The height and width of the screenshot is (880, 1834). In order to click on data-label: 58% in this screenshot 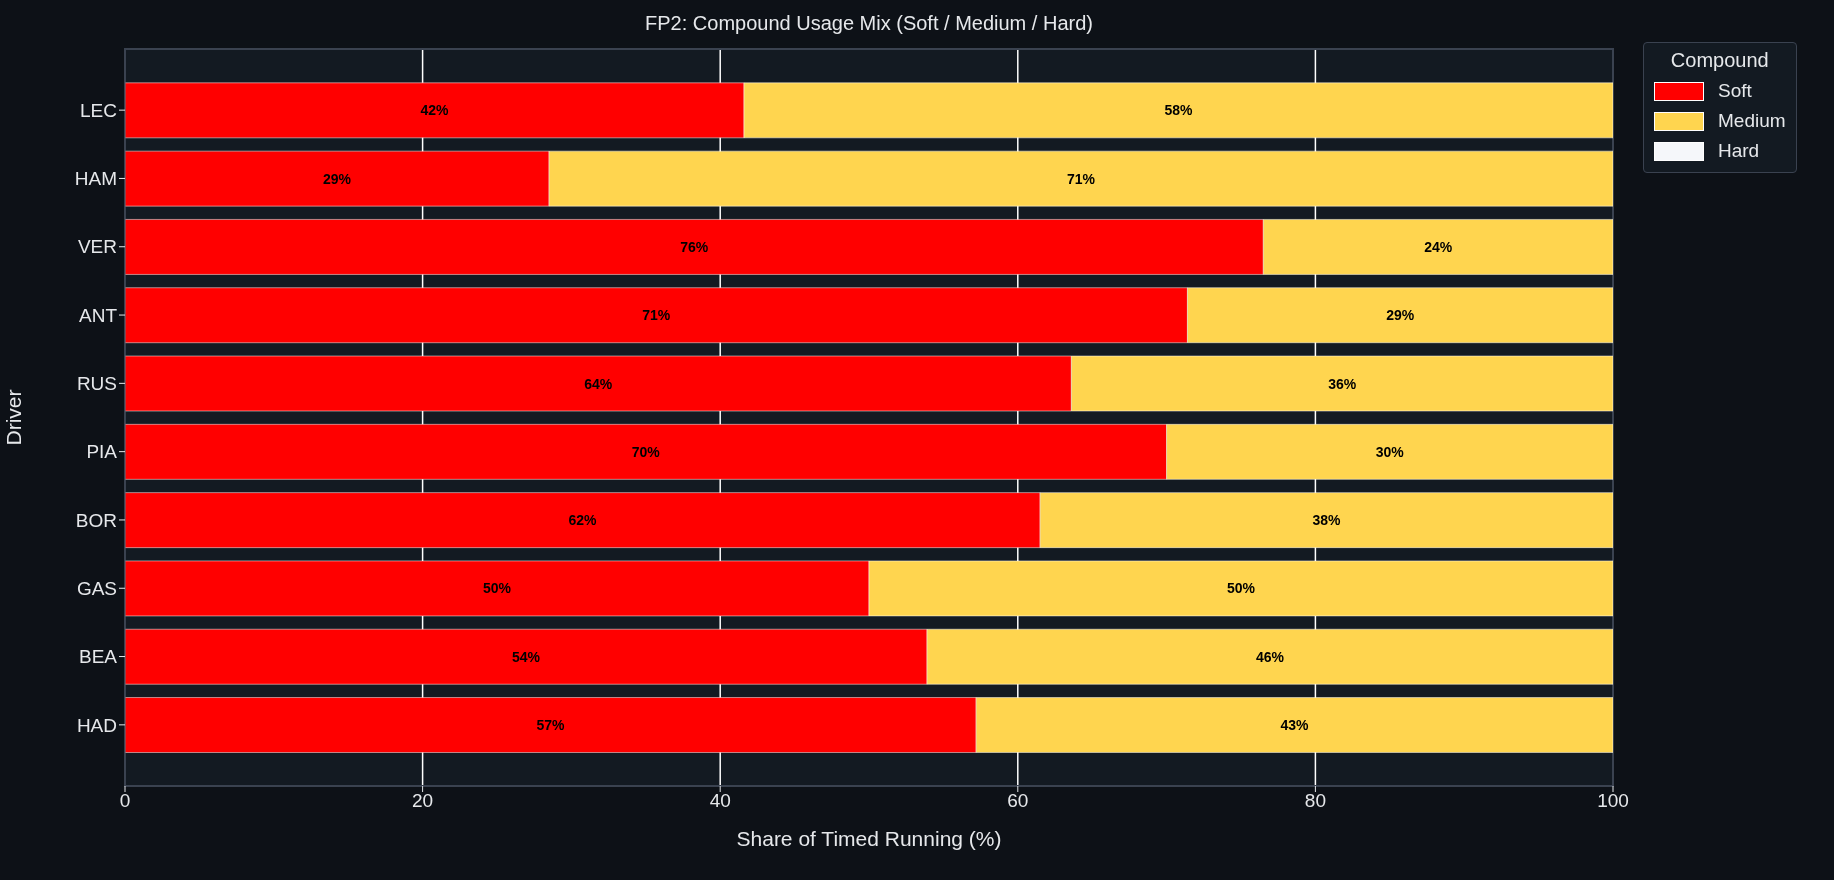, I will do `click(1179, 110)`.